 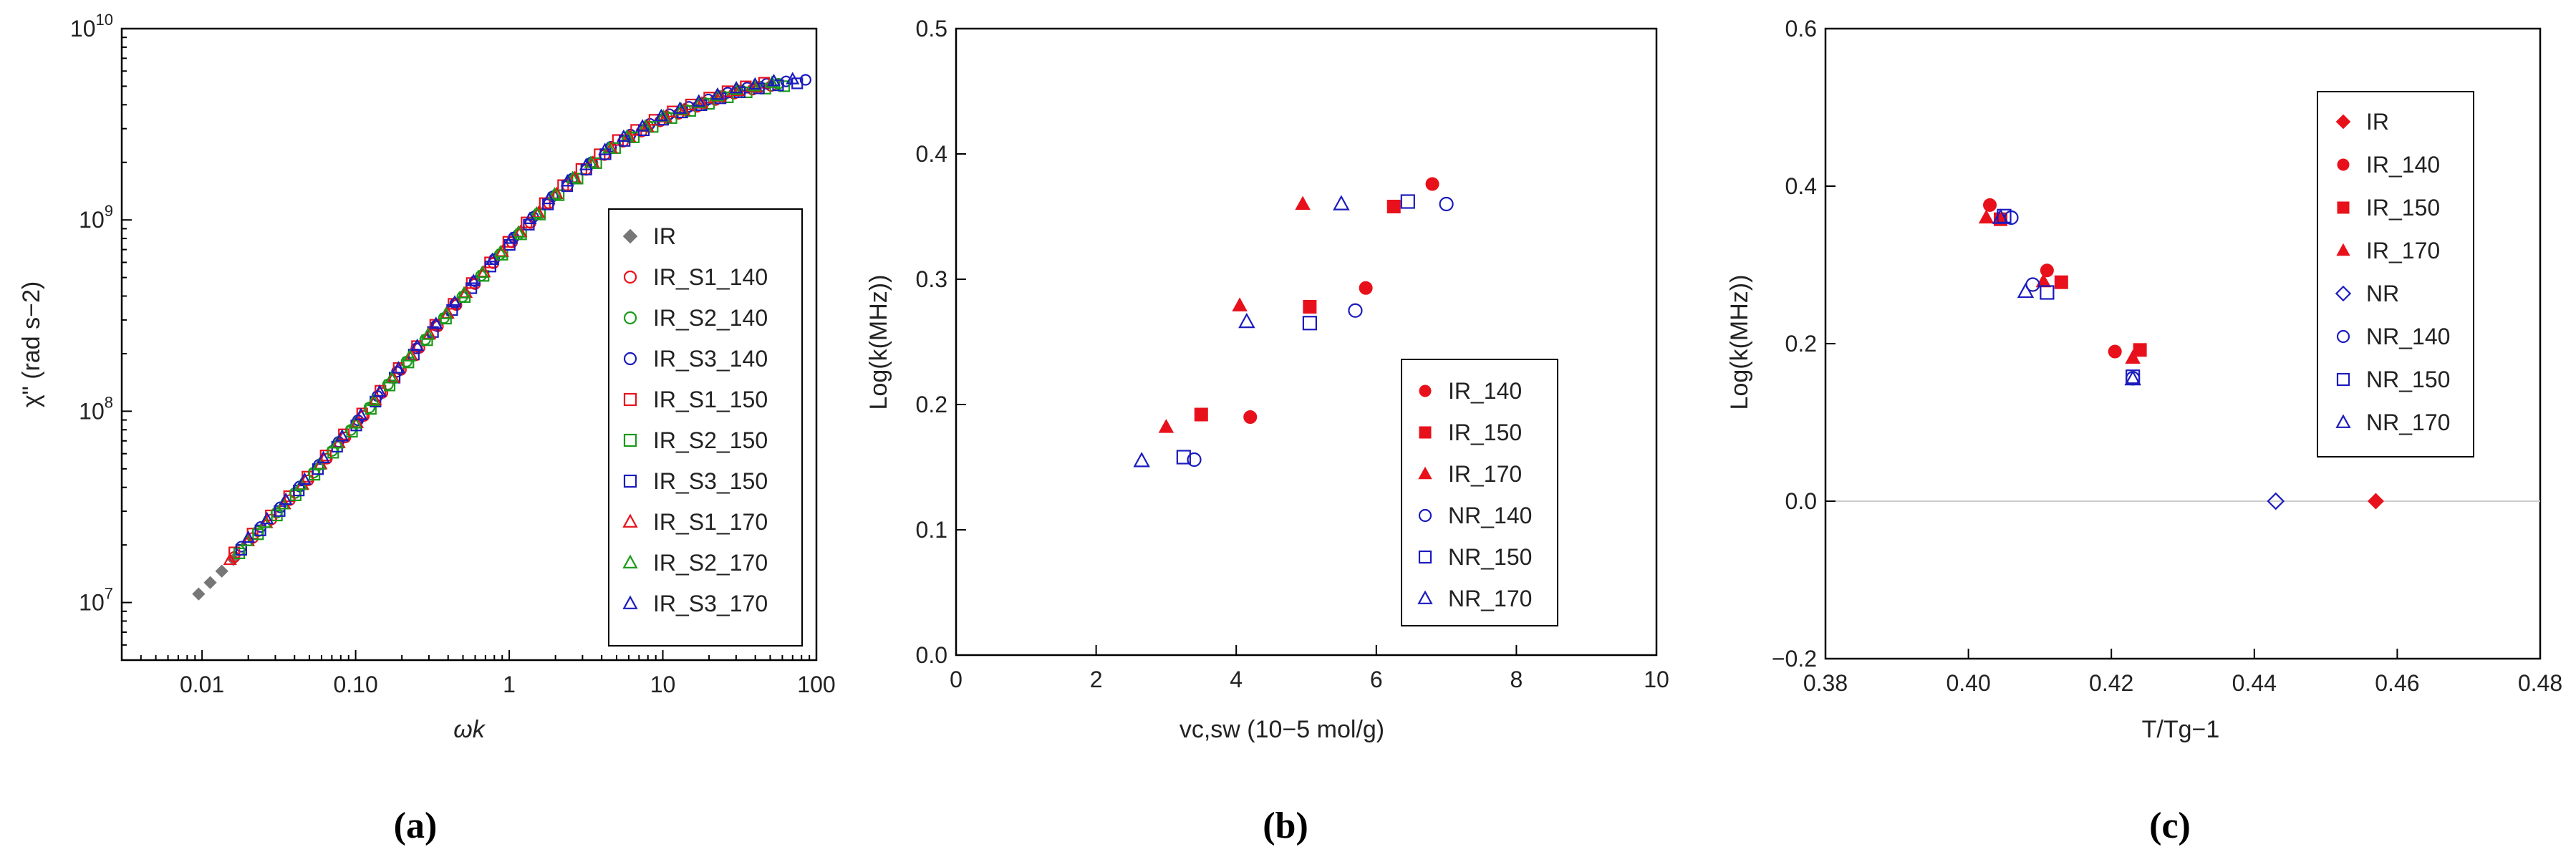 I want to click on y-tick-label: 0.5, so click(x=931, y=29).